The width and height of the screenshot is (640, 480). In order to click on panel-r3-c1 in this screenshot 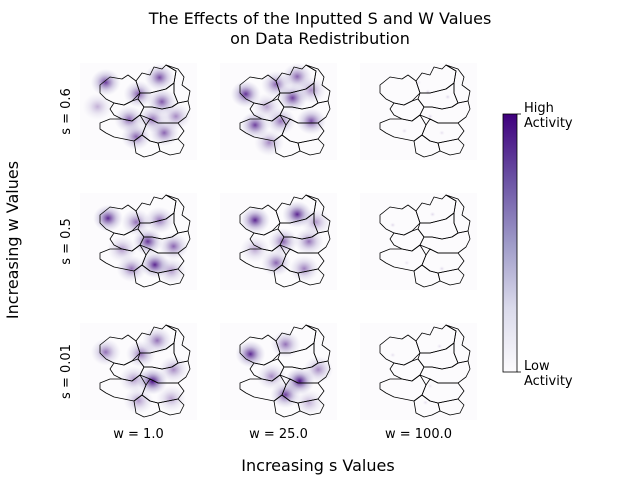, I will do `click(138, 371)`.